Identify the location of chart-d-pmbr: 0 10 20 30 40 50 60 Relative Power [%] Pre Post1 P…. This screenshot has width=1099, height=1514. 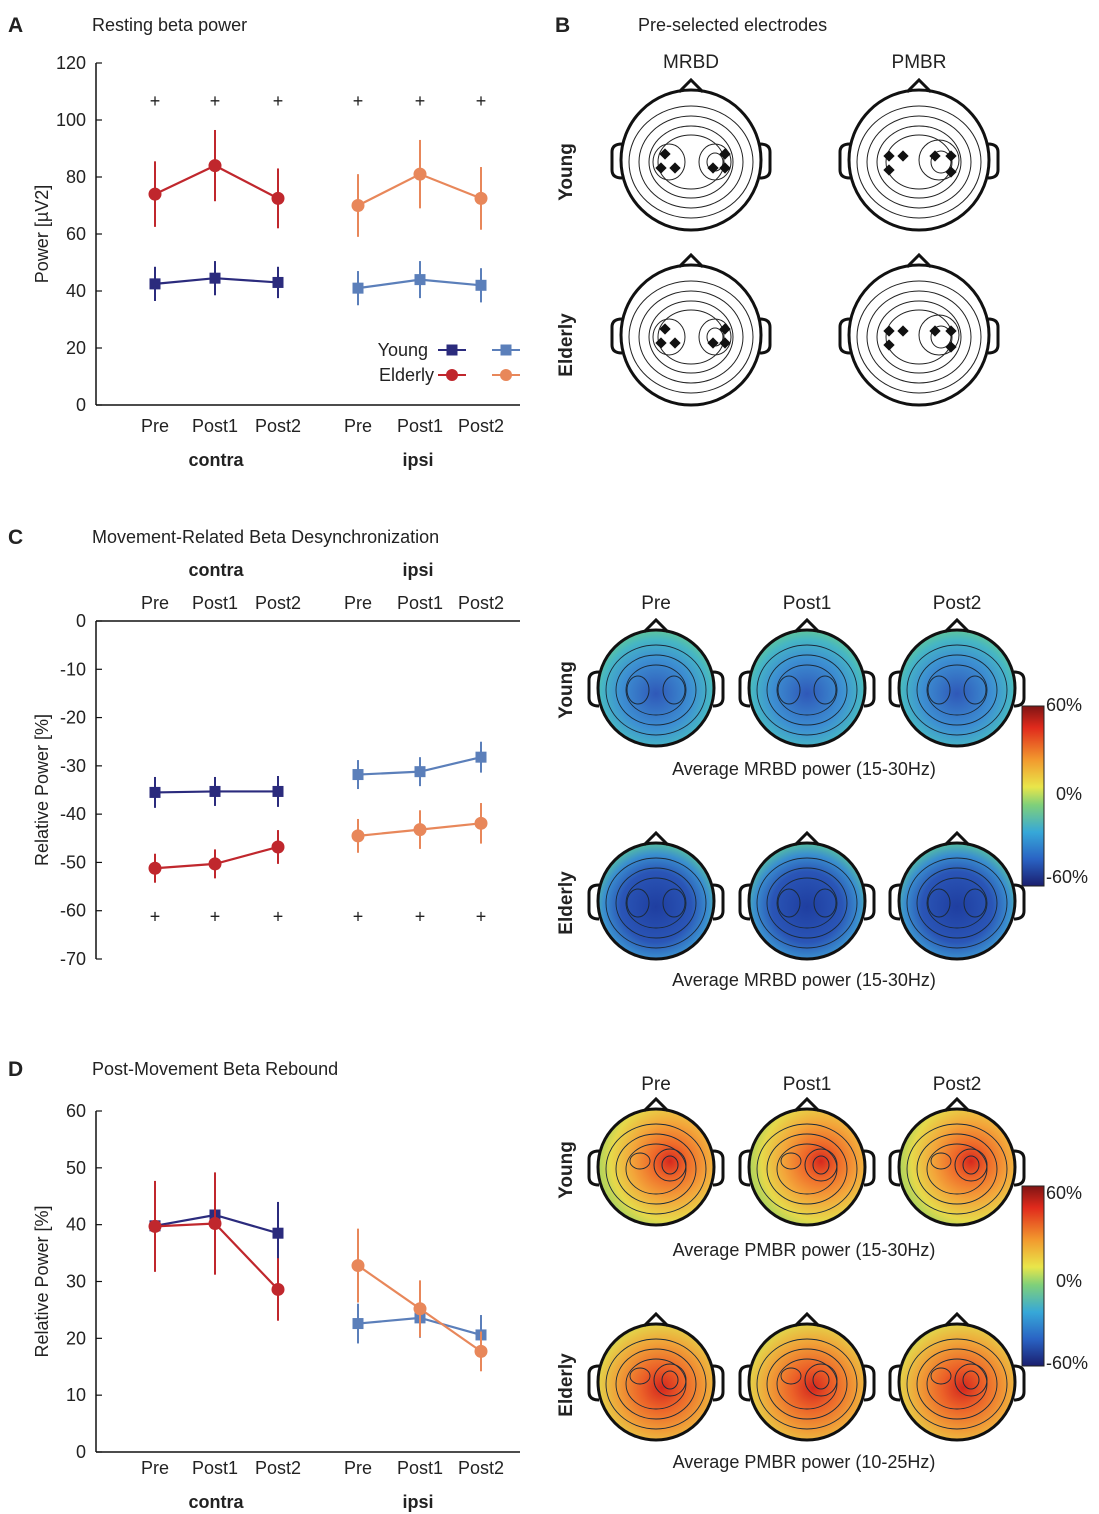
(276, 1306).